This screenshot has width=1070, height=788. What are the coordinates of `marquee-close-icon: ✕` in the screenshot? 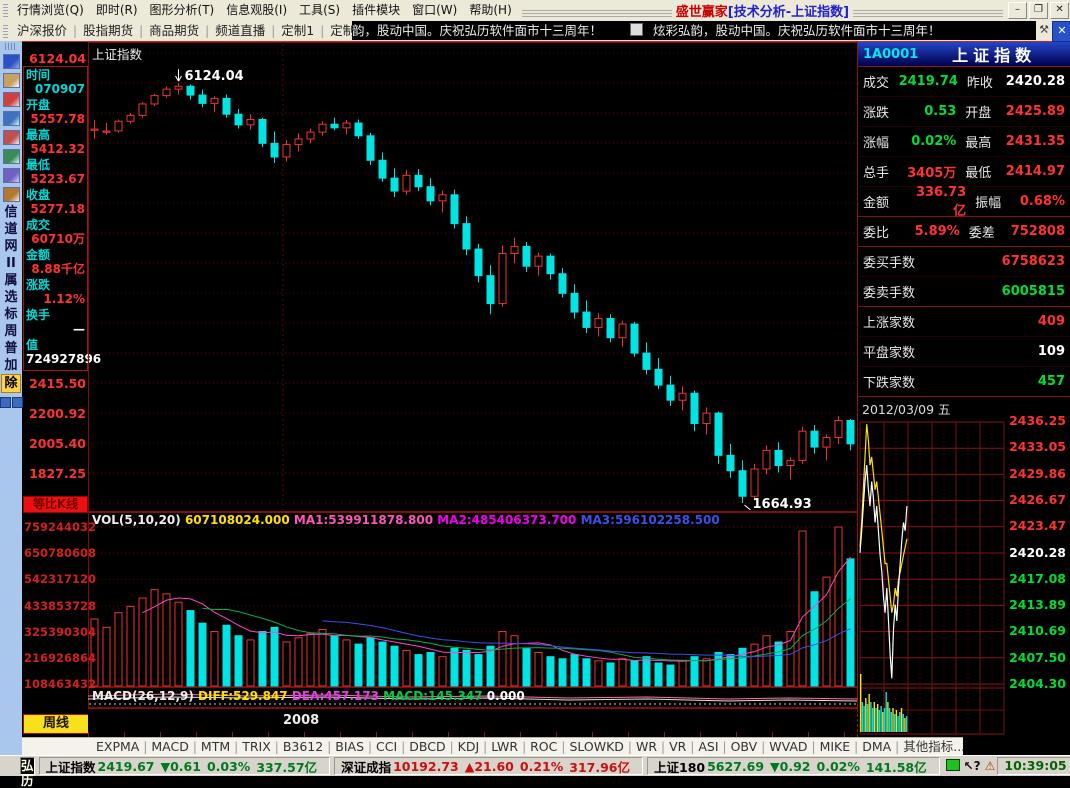 It's located at (1061, 31).